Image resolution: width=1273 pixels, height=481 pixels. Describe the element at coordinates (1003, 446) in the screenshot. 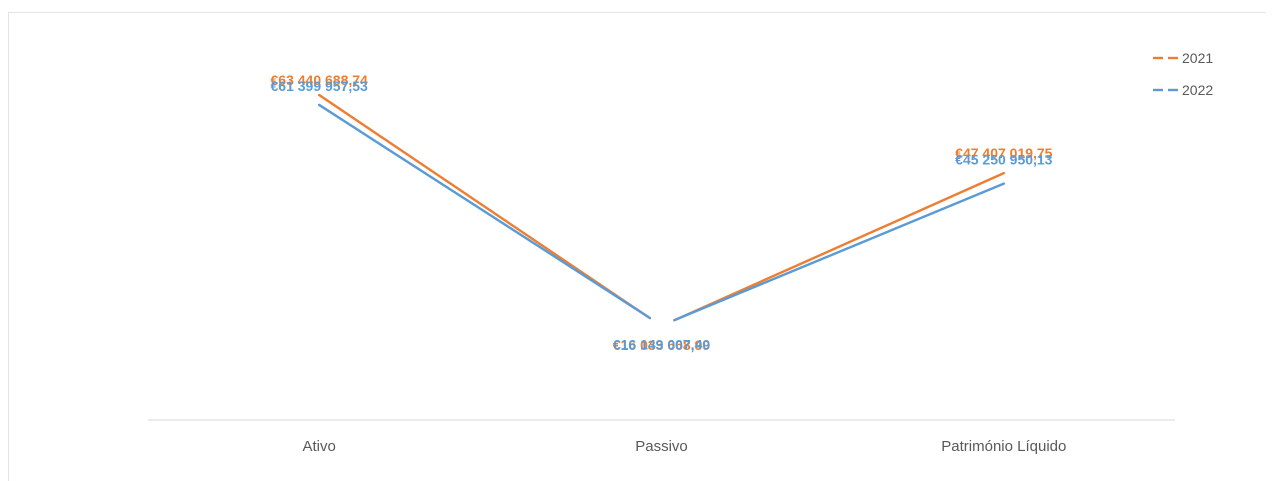

I see `x-tick-label: Património Líquido` at that location.